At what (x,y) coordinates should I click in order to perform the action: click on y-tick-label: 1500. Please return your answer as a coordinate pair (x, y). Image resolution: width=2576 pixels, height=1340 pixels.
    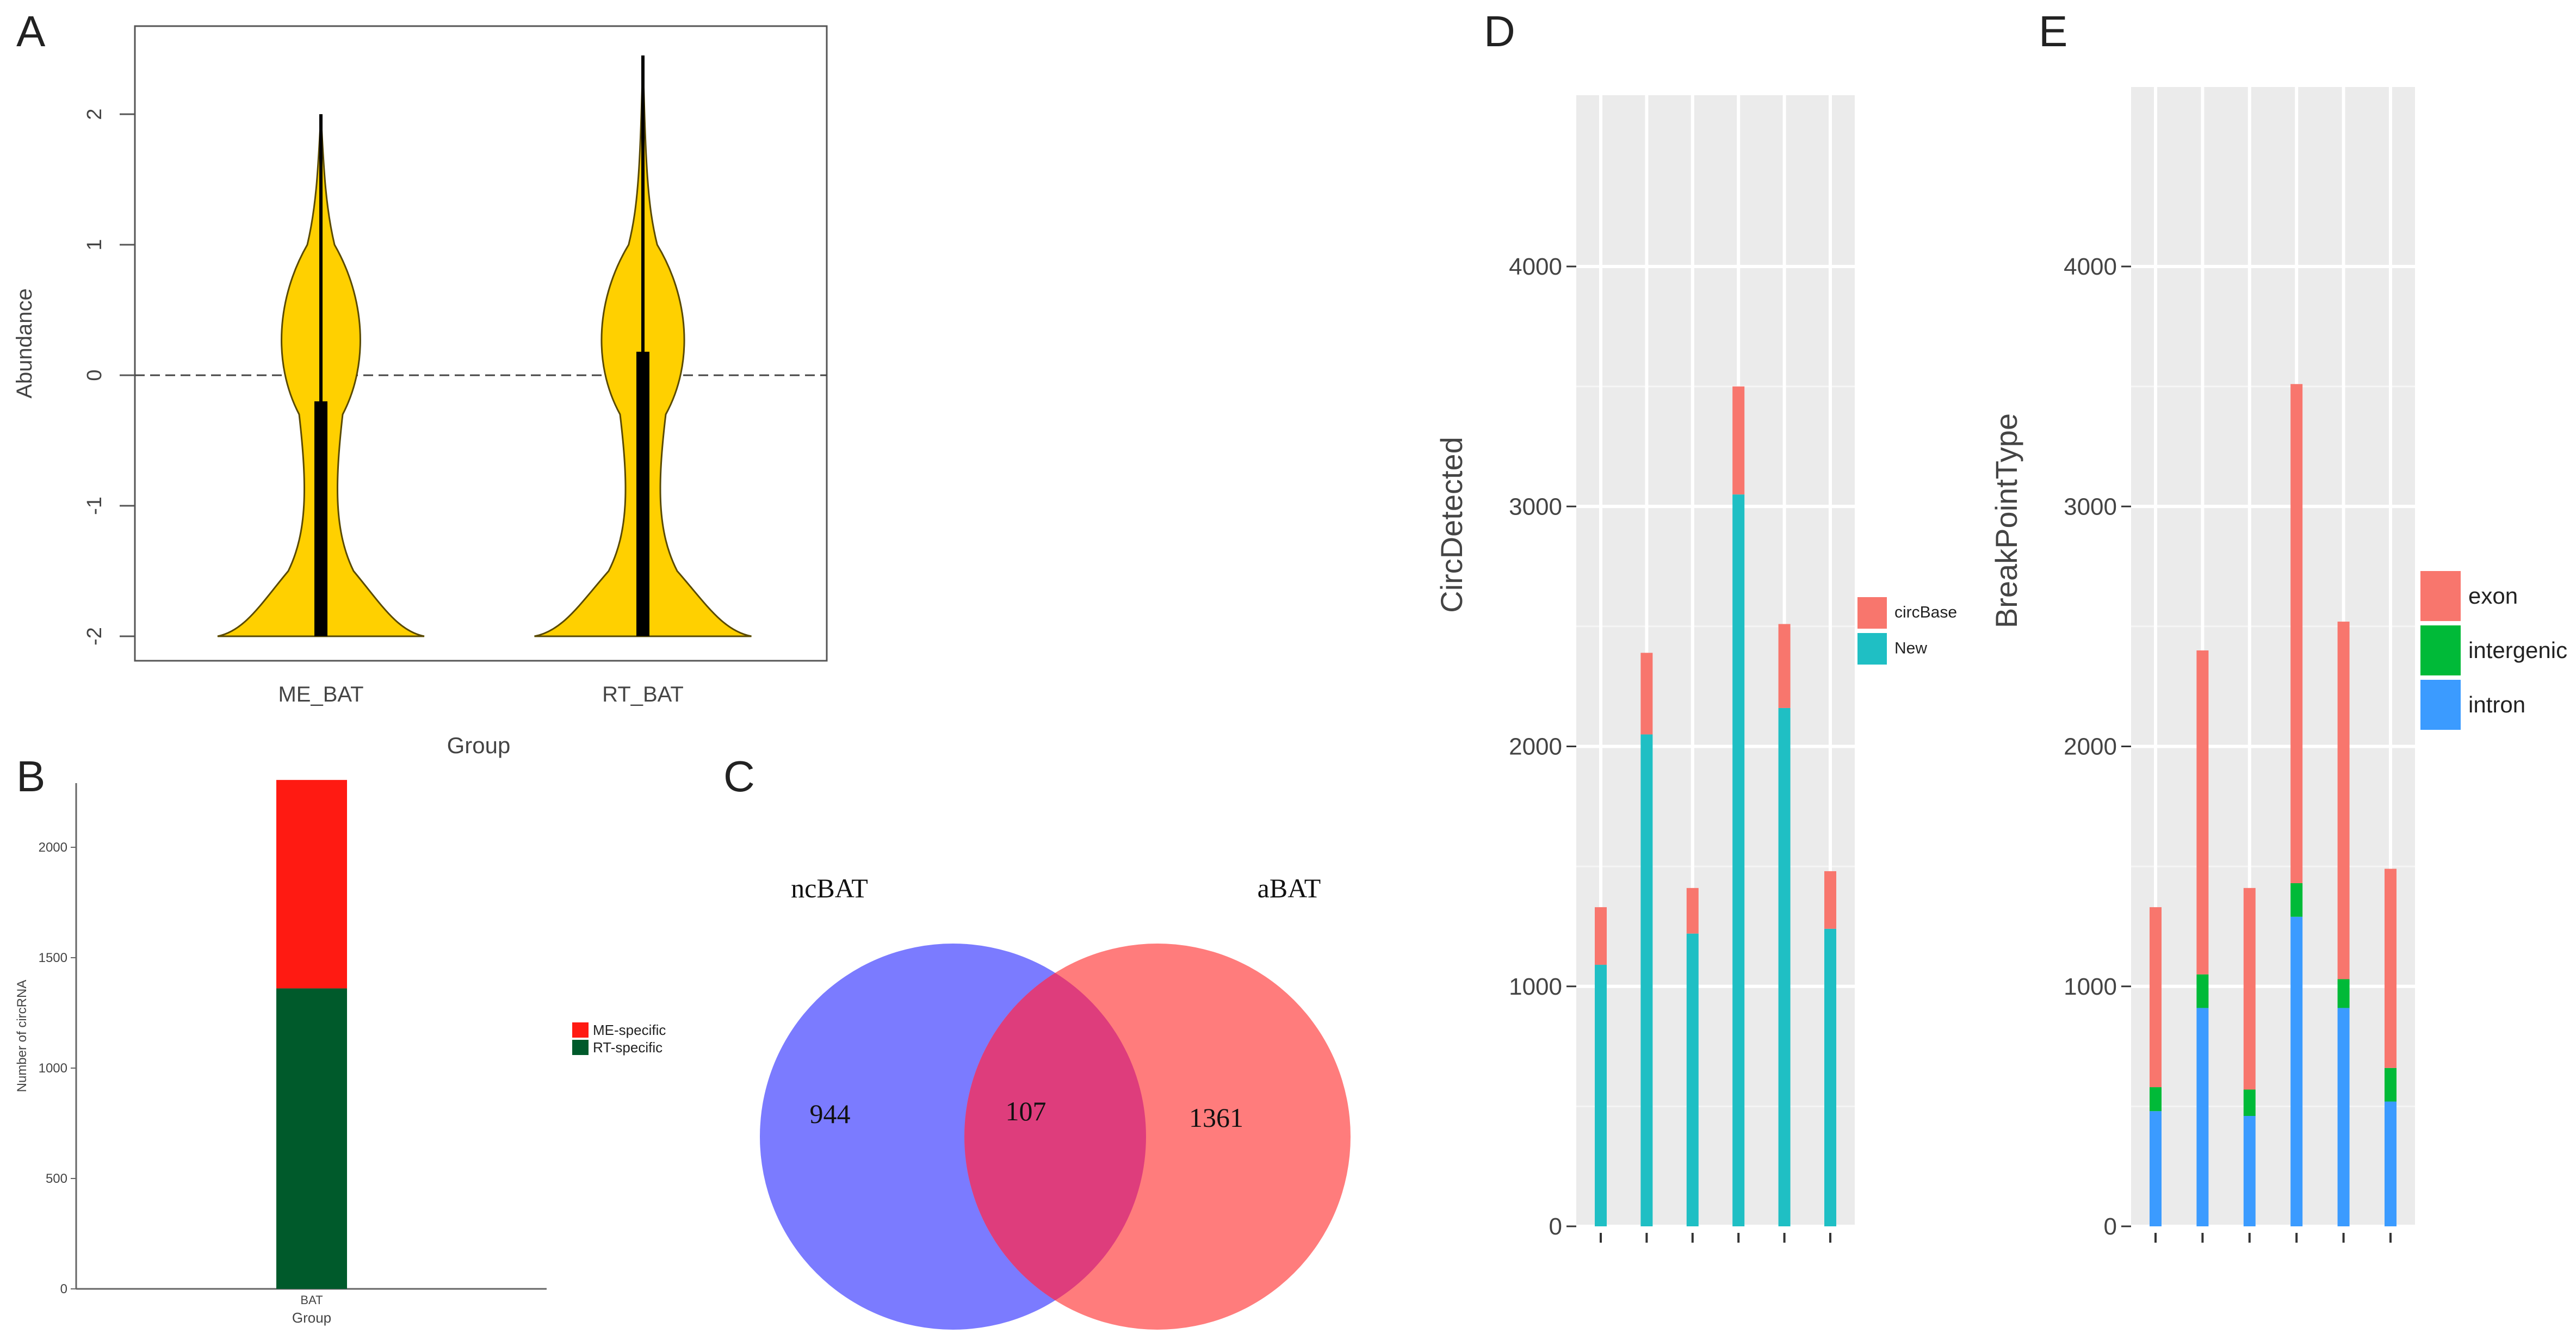
    Looking at the image, I should click on (53, 958).